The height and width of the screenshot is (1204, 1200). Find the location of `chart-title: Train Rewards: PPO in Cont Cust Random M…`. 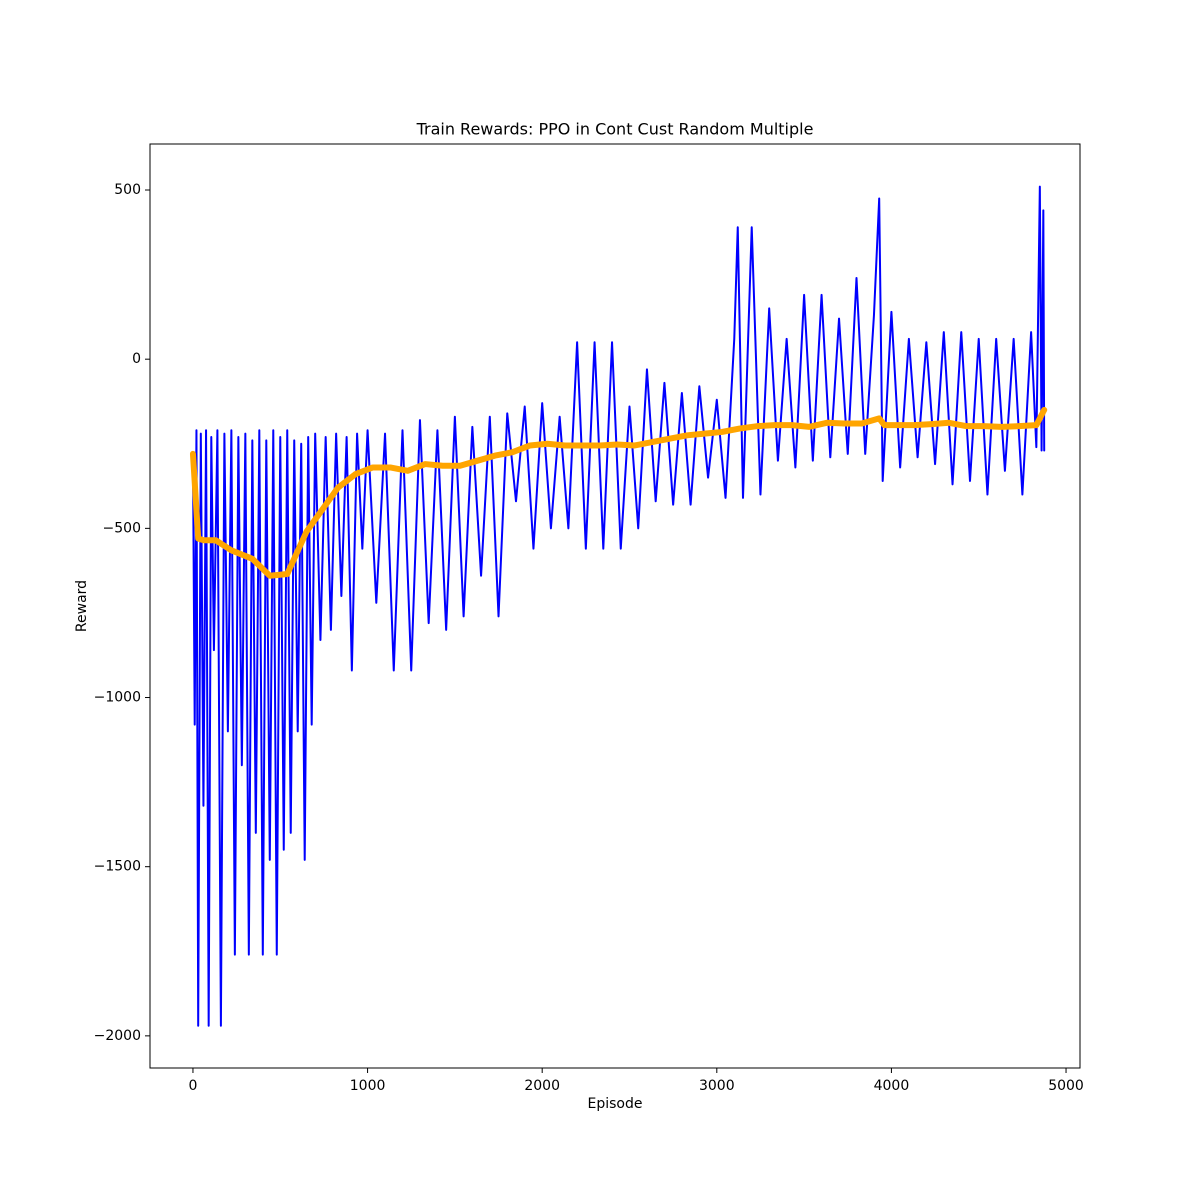

chart-title: Train Rewards: PPO in Cont Cust Random M… is located at coordinates (615, 129).